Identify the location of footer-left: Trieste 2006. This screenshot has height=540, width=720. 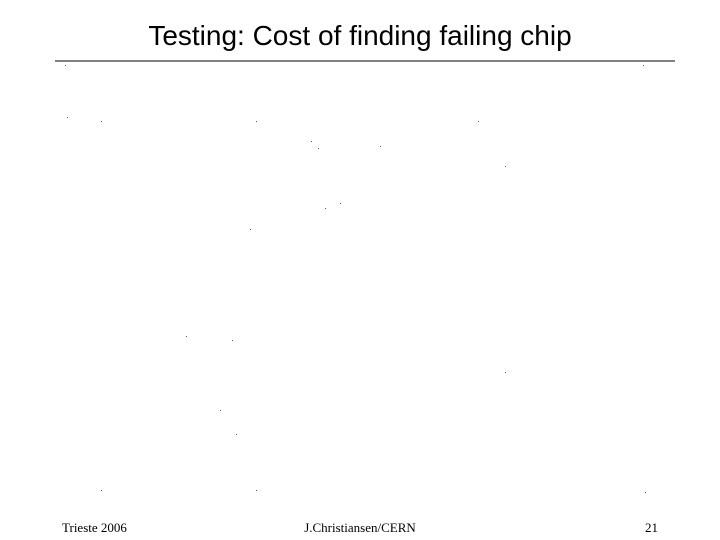
(94, 527).